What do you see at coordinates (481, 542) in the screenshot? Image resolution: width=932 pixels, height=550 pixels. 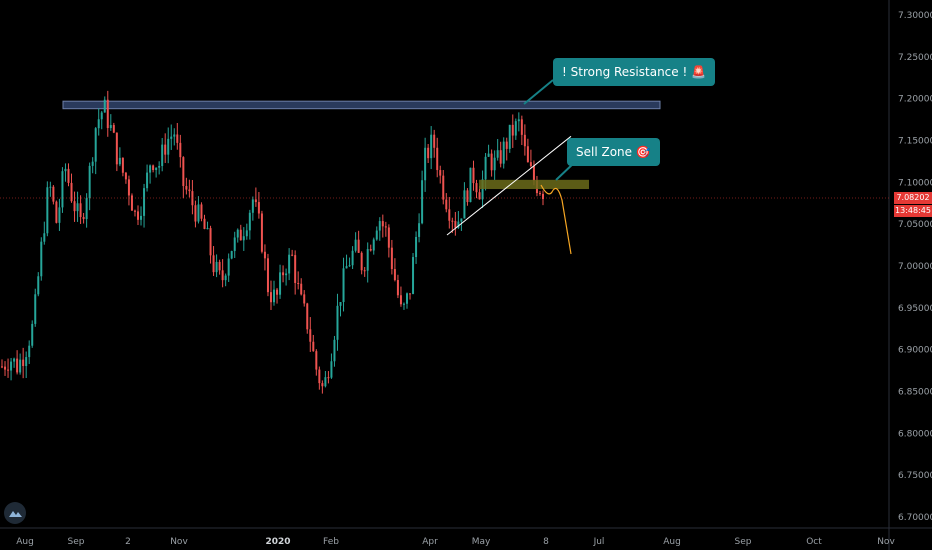 I see `x-tick-label: May` at bounding box center [481, 542].